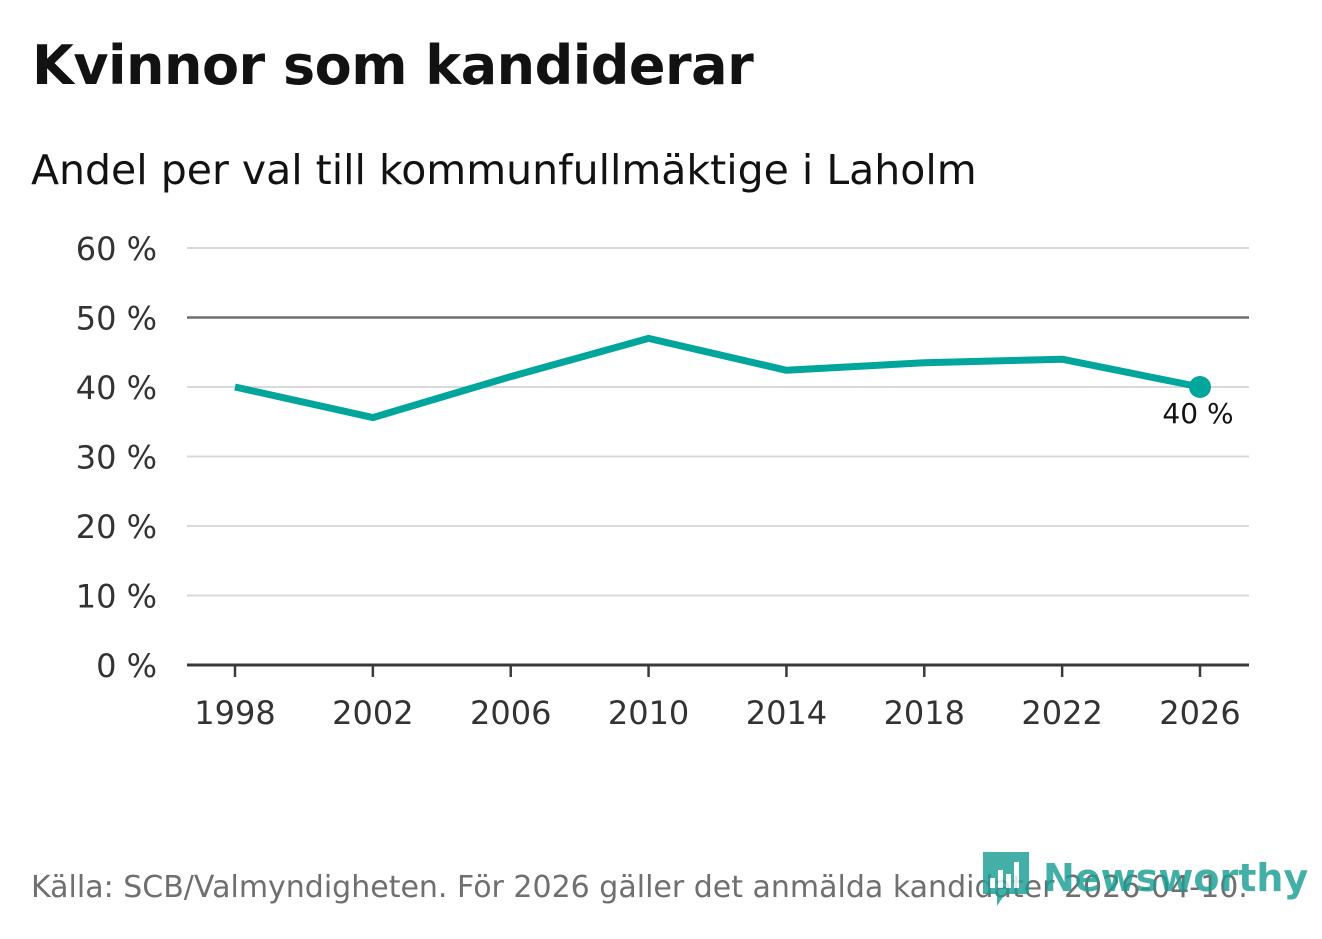 The height and width of the screenshot is (939, 1322). What do you see at coordinates (116, 319) in the screenshot?
I see `y-tick-label-50: 50 %` at bounding box center [116, 319].